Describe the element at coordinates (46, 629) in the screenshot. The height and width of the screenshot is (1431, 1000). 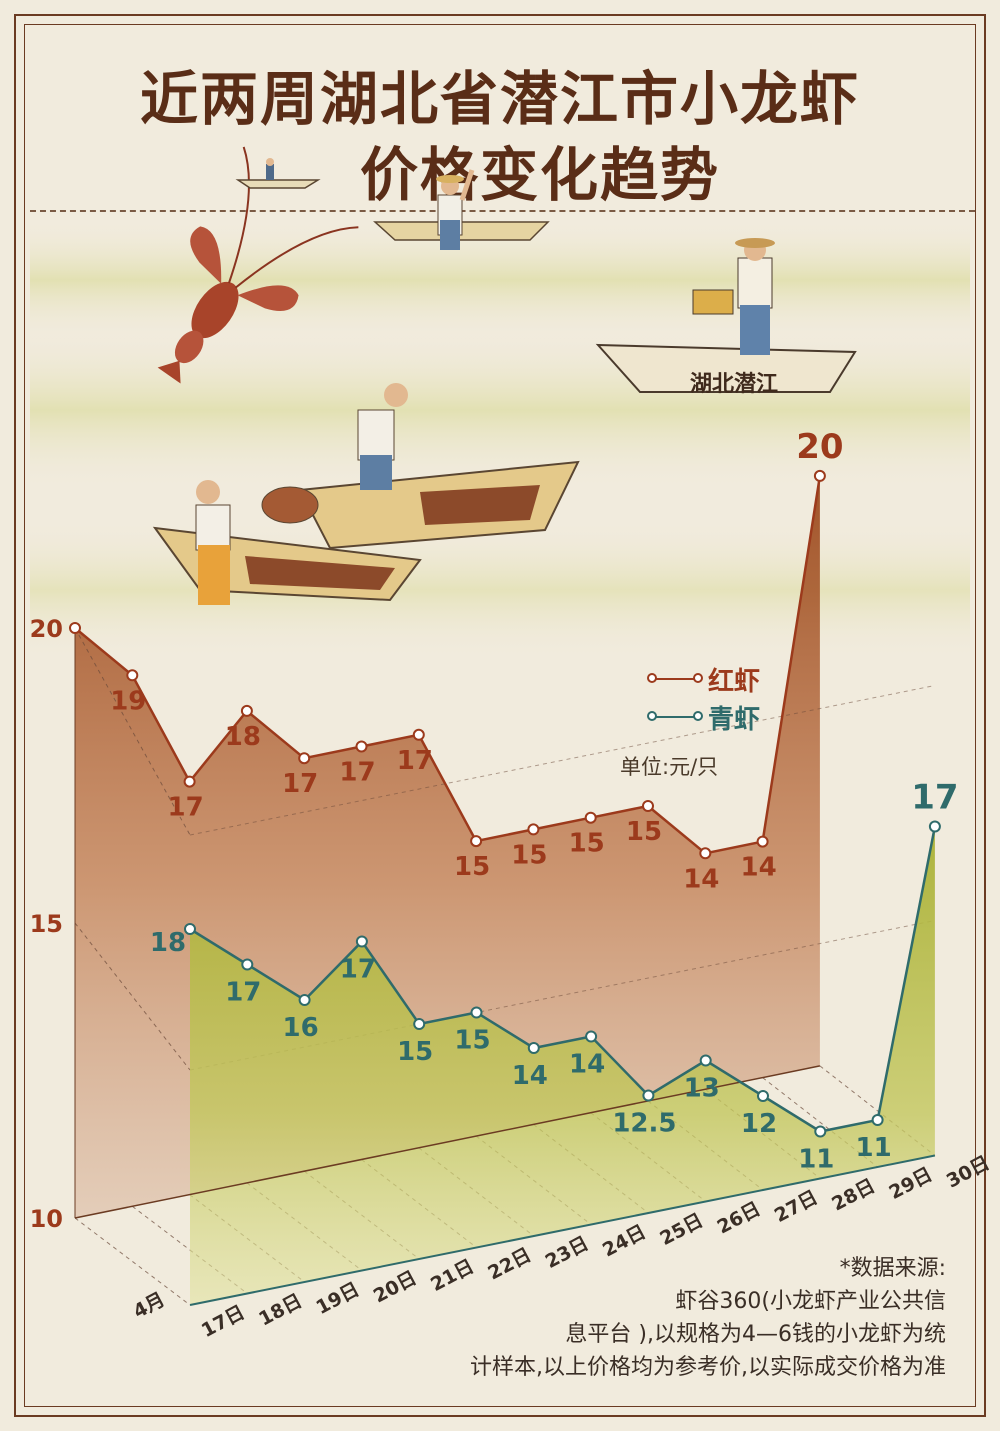
I see `y-tick-label: 20` at that location.